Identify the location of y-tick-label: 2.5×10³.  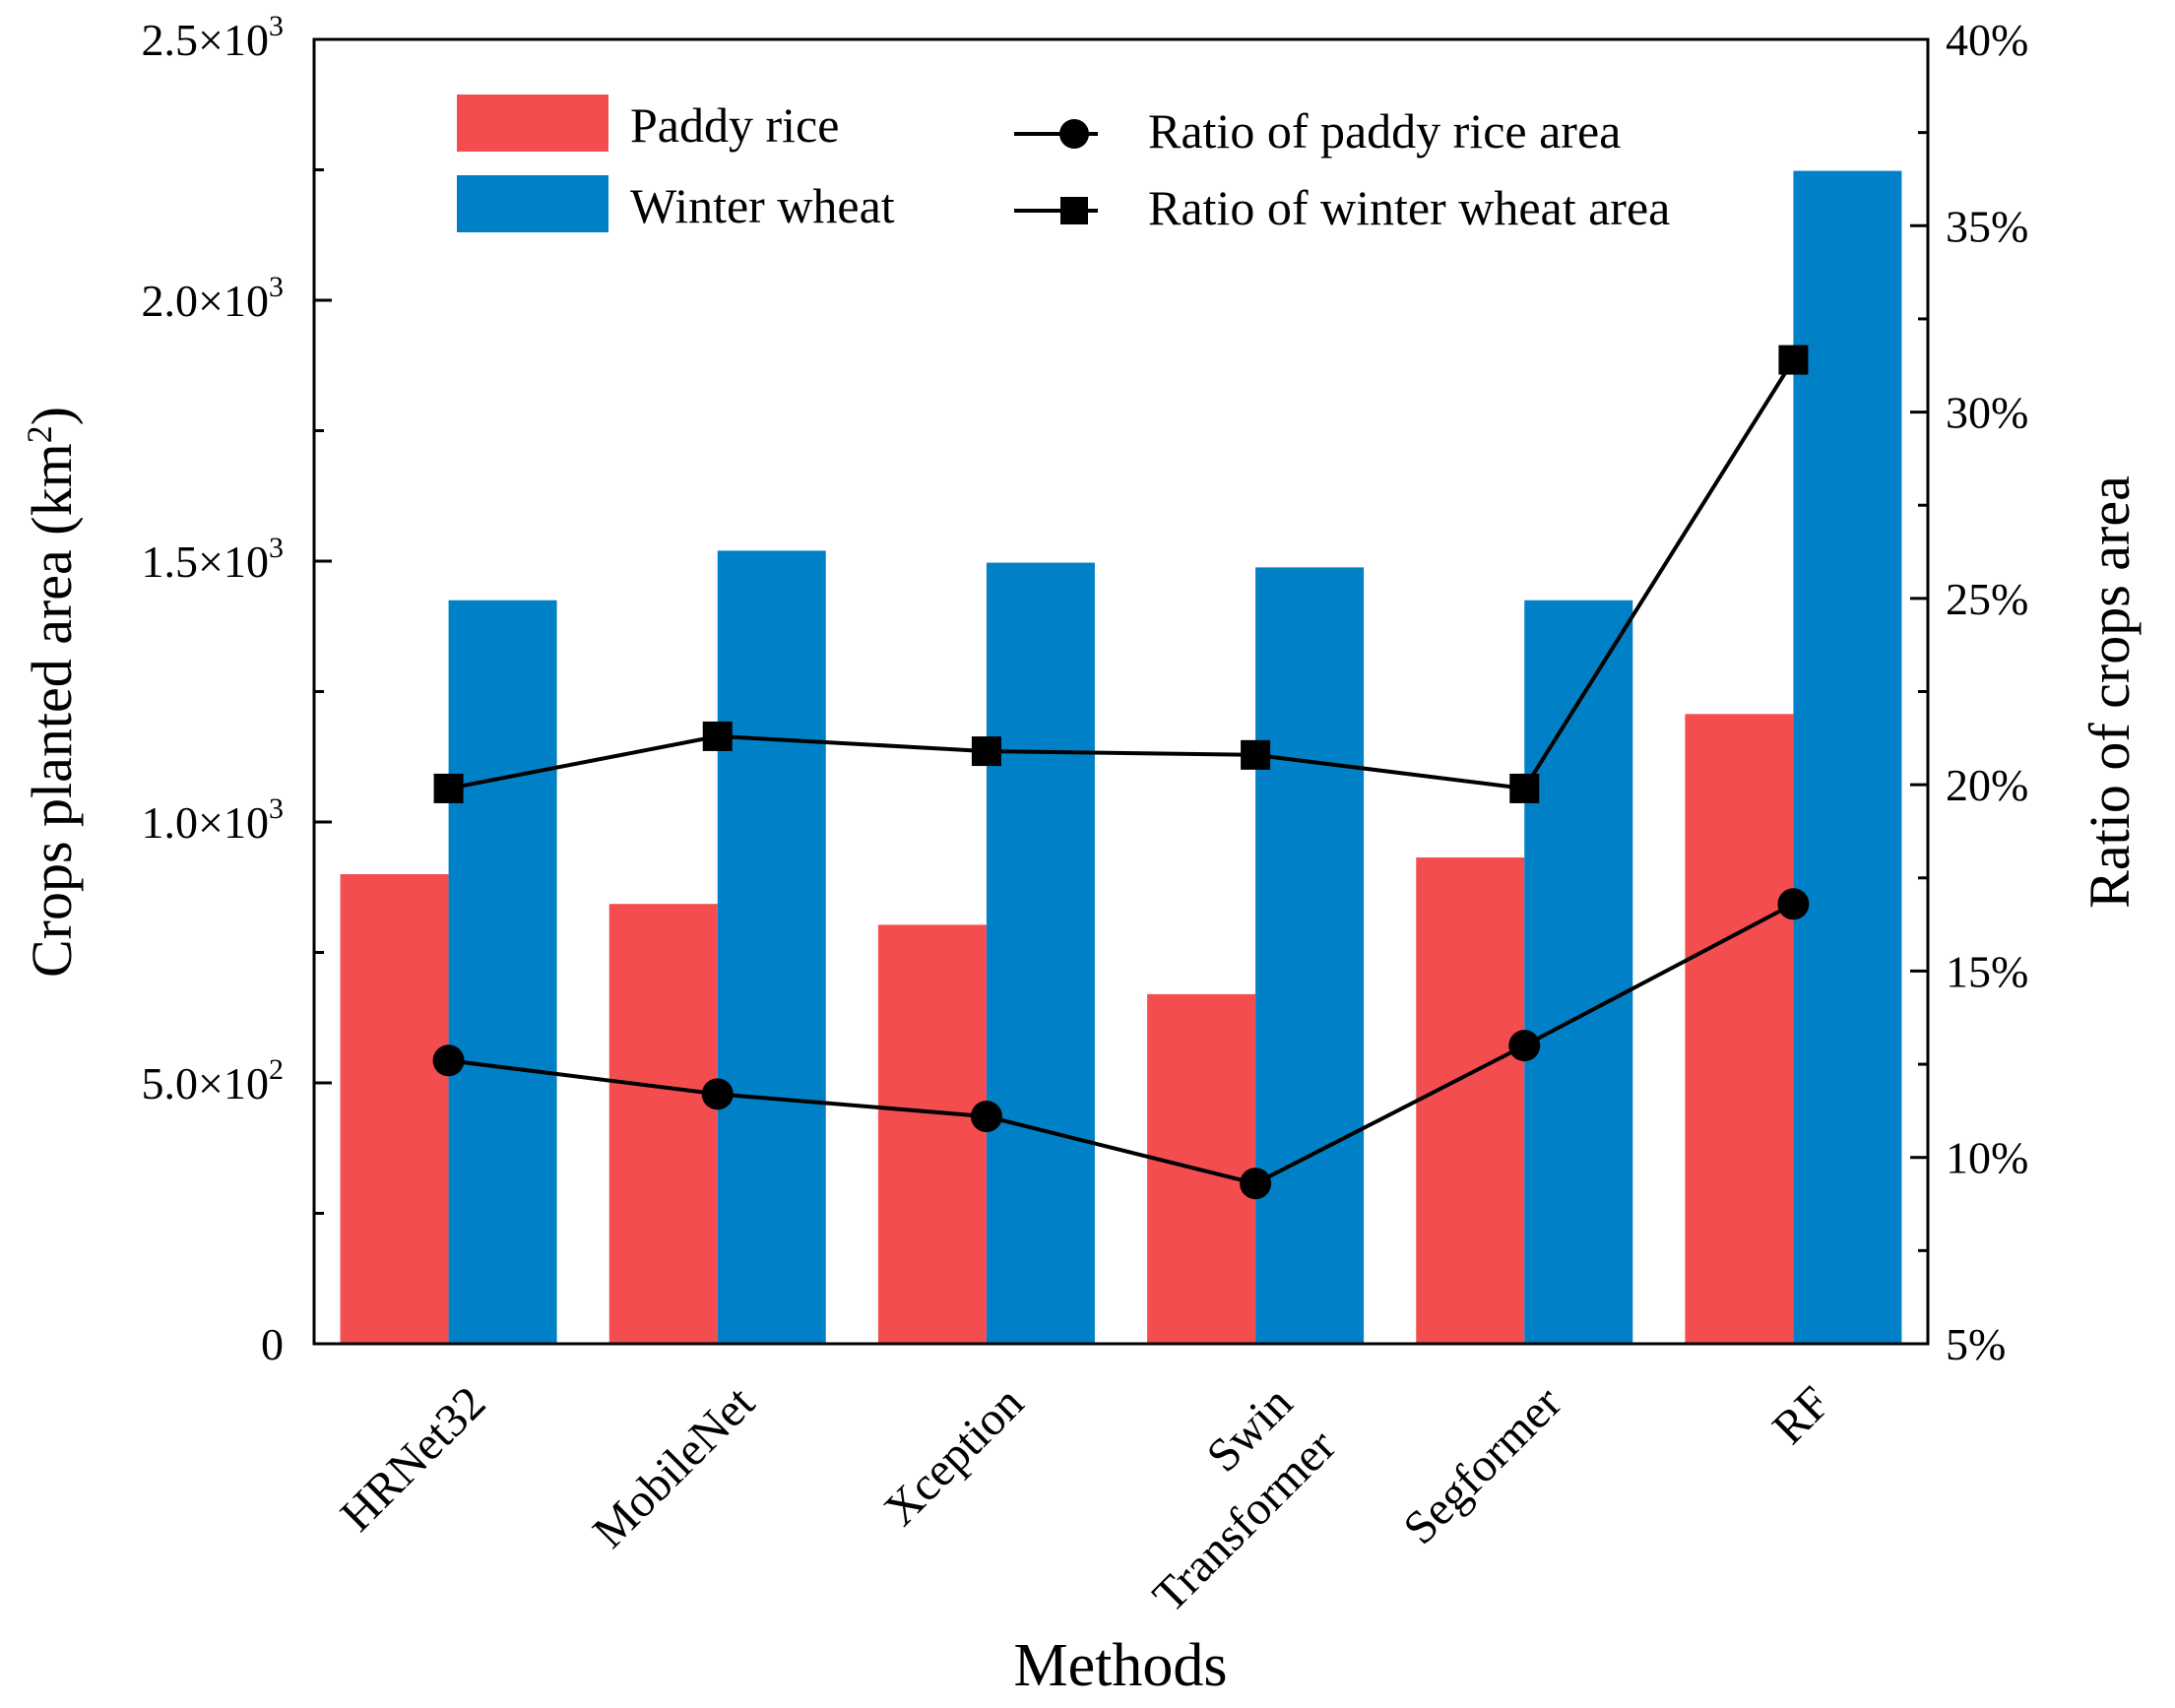
(213, 37).